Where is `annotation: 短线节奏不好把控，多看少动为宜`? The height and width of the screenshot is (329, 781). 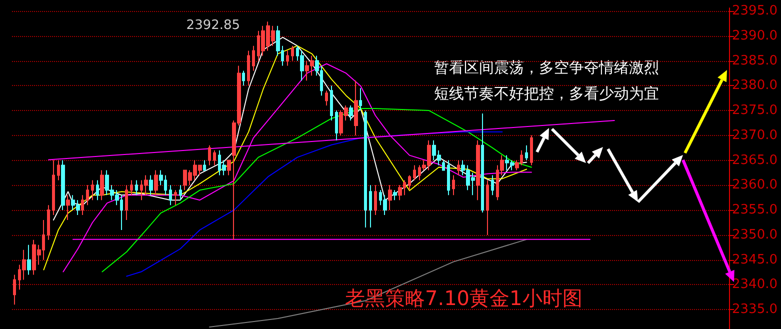
annotation: 短线节奏不好把控，多看少动为宜 is located at coordinates (546, 93).